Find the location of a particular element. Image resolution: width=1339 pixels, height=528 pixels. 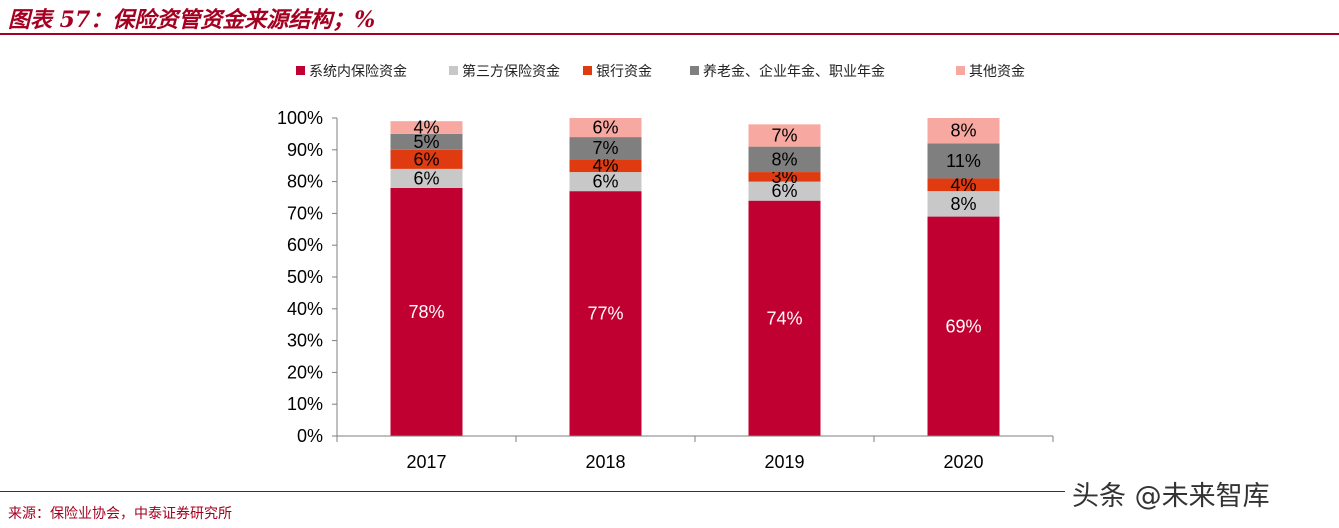

y-tick-label: 0% is located at coordinates (310, 436).